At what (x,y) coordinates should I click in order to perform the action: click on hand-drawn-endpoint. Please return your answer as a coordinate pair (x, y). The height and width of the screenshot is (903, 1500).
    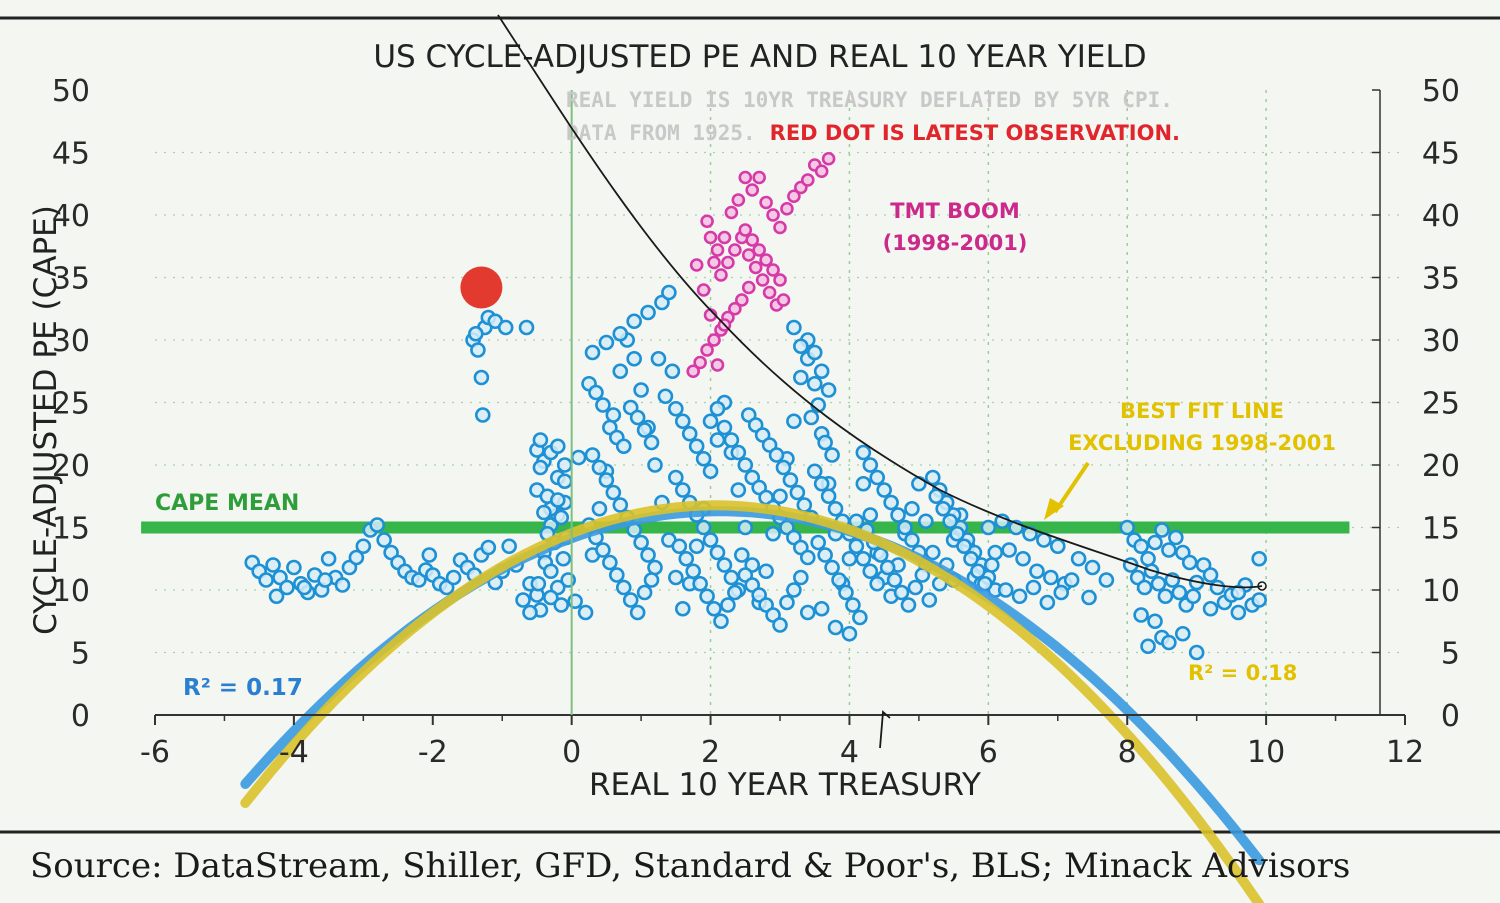
    Looking at the image, I should click on (1262, 586).